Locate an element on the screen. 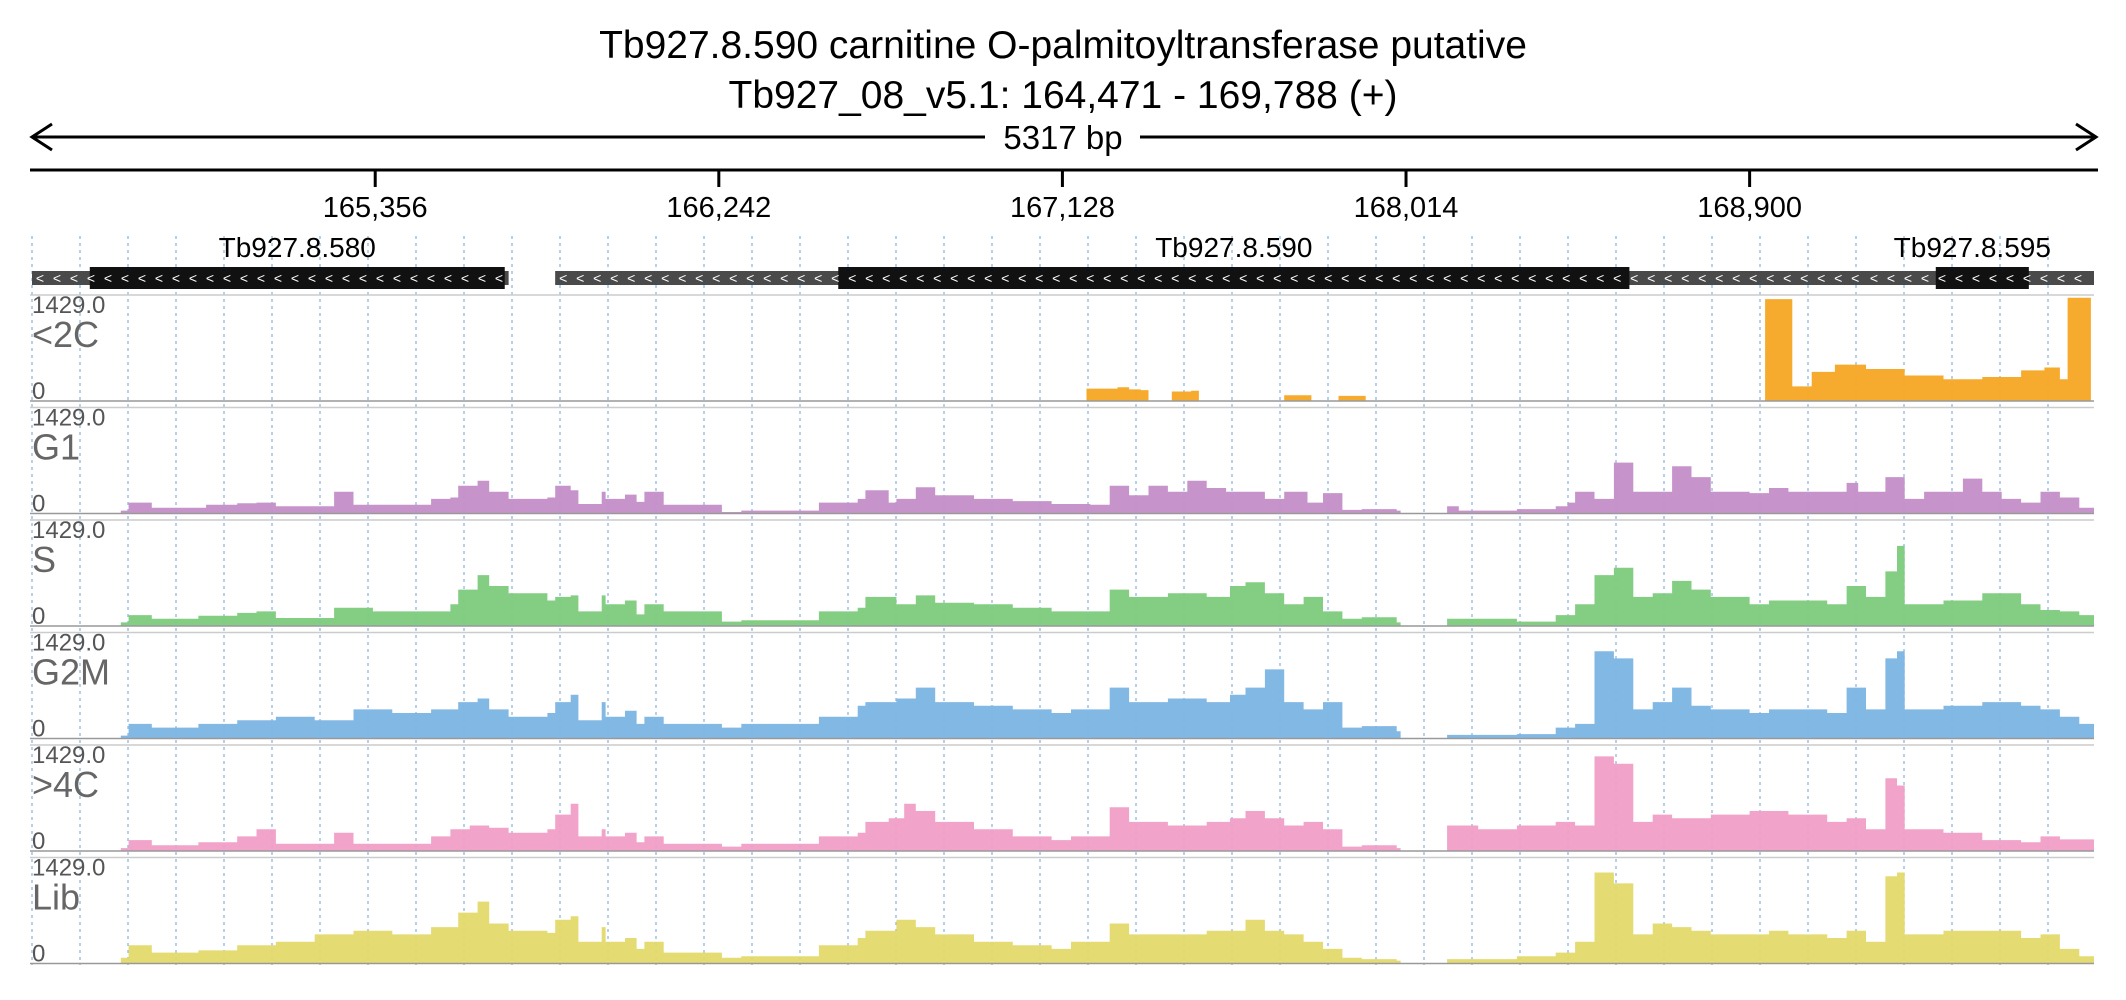 The width and height of the screenshot is (2126, 1000). ruler-tick-label: 165,356 is located at coordinates (375, 208).